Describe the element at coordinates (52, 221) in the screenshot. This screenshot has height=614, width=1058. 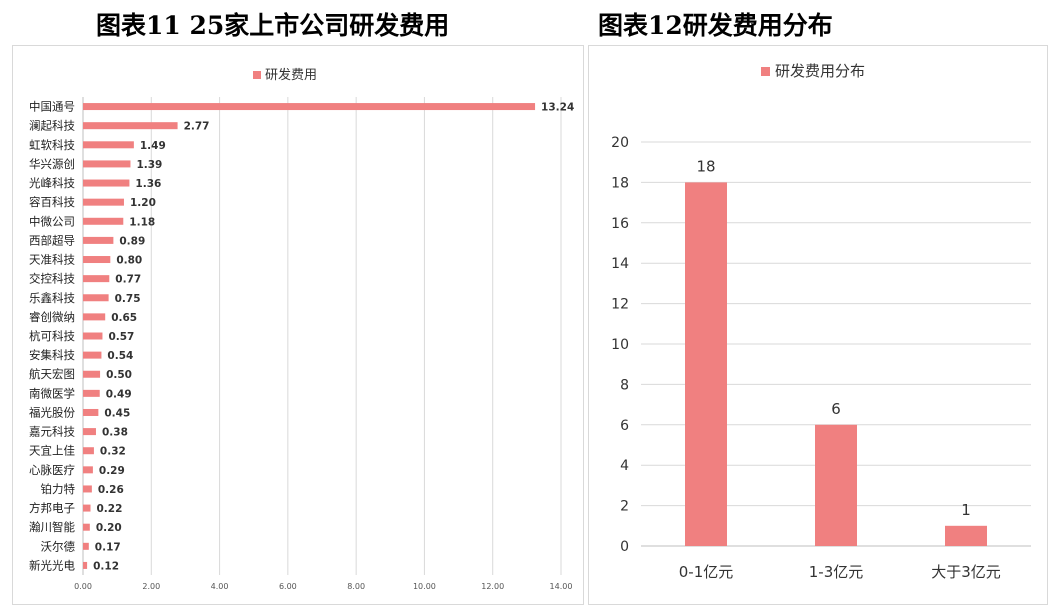
I see `category-label: 中微公司` at that location.